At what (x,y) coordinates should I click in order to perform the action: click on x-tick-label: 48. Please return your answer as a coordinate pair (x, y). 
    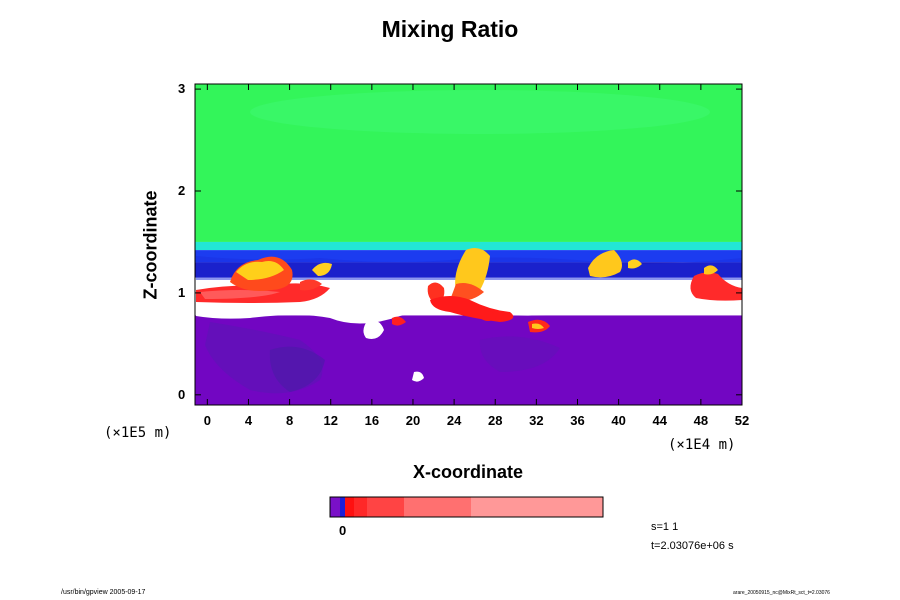
    Looking at the image, I should click on (701, 420).